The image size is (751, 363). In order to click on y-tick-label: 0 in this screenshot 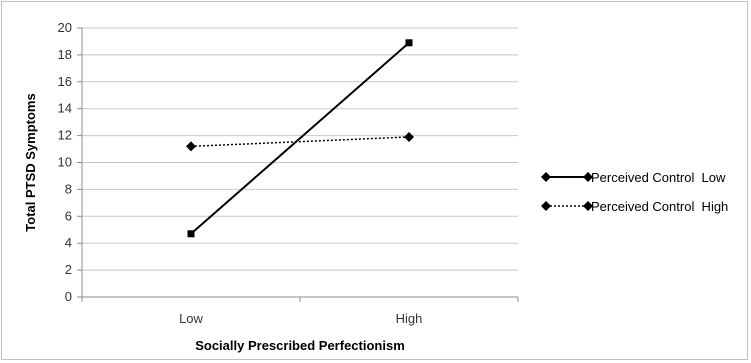, I will do `click(68, 296)`.